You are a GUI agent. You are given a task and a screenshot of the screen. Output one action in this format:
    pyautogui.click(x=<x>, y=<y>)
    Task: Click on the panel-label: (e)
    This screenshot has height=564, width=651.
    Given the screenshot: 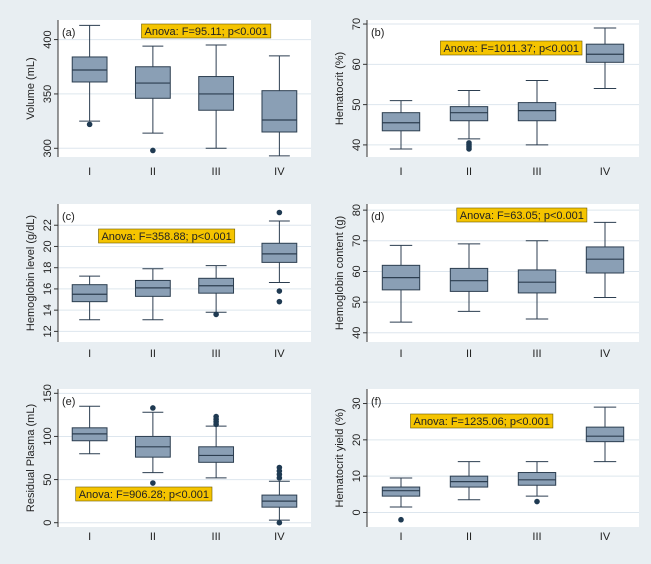 What is the action you would take?
    pyautogui.click(x=68, y=402)
    